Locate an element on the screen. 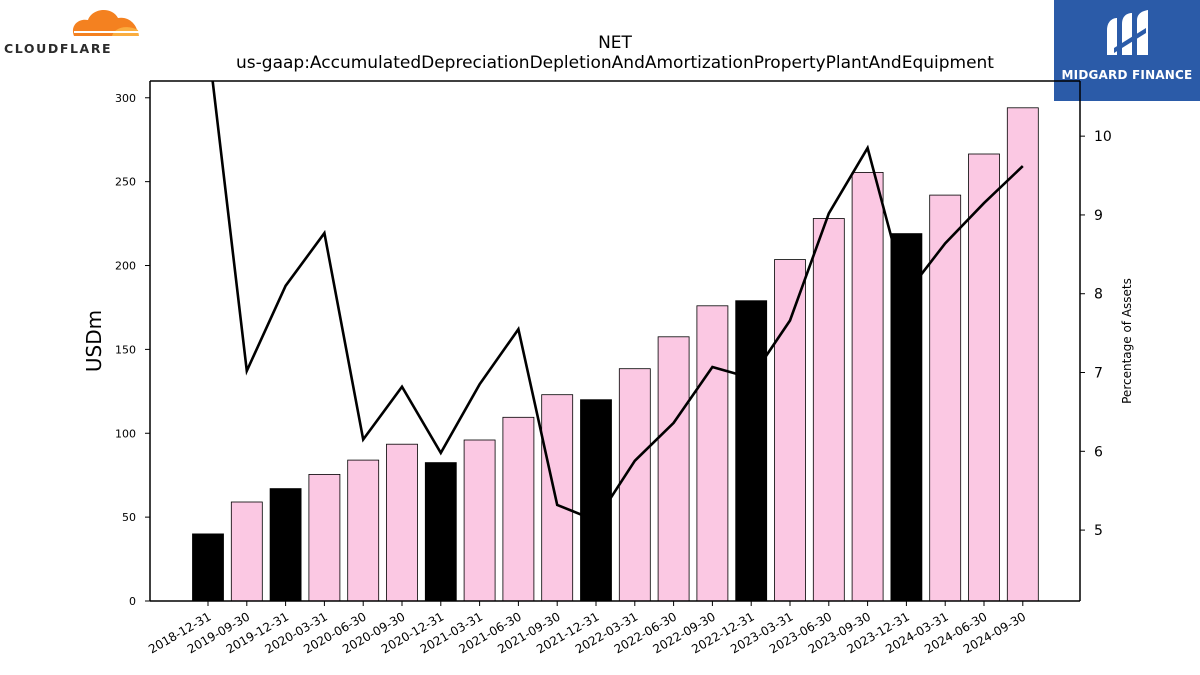  cloudflare-wordmark: CLOUDFLARE is located at coordinates (58, 48).